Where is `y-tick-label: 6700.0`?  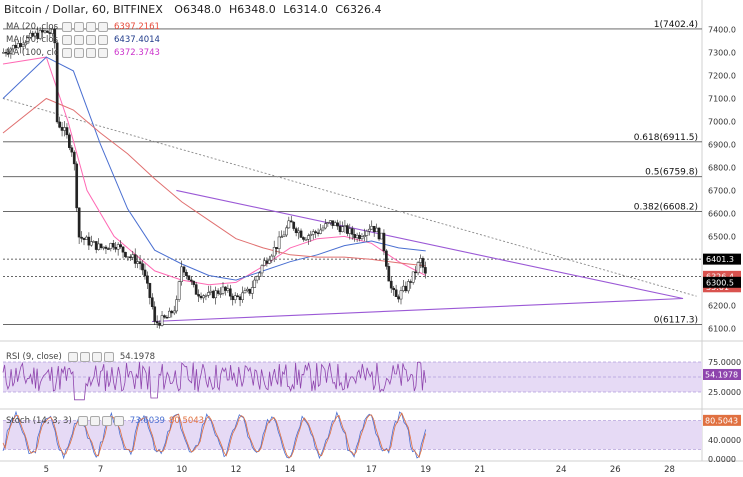 y-tick-label: 6700.0 is located at coordinates (722, 190).